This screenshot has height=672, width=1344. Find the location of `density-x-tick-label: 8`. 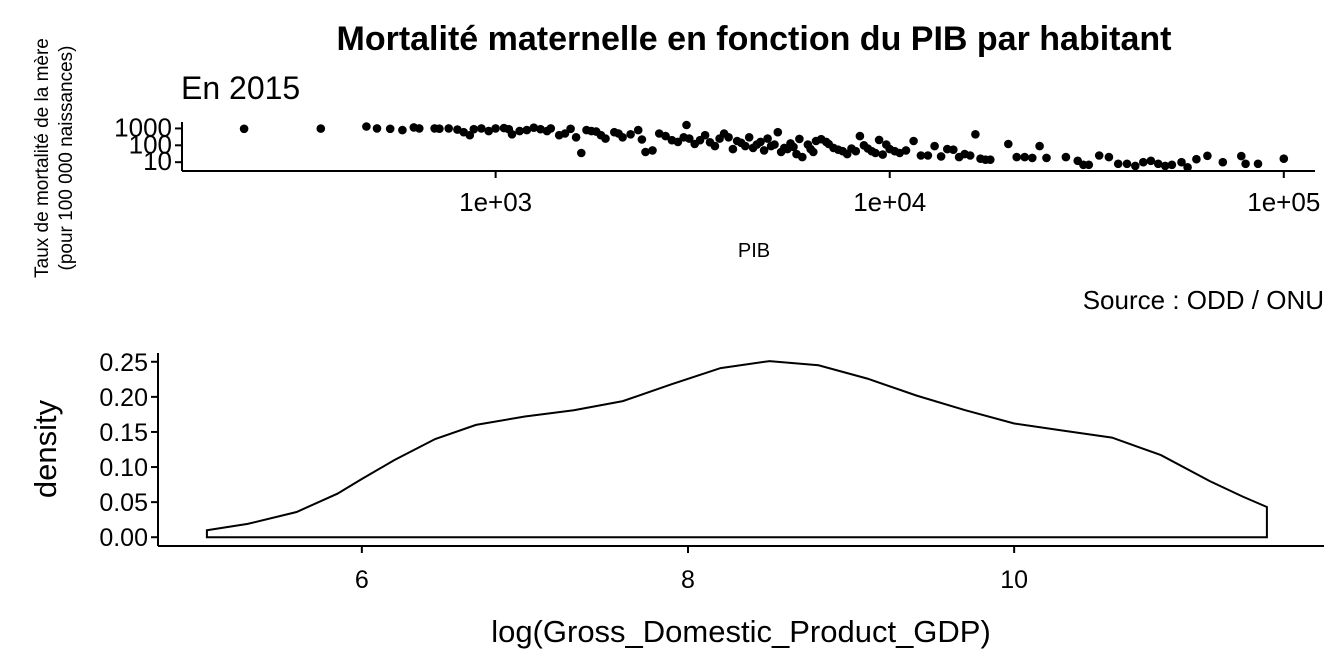

density-x-tick-label: 8 is located at coordinates (688, 580).